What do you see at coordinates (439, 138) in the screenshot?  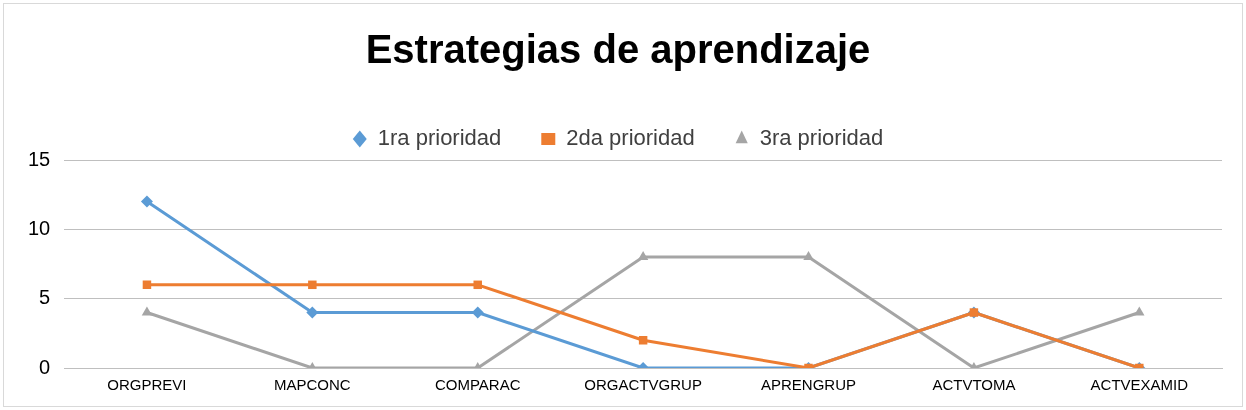 I see `legend-label: 1ra prioridad` at bounding box center [439, 138].